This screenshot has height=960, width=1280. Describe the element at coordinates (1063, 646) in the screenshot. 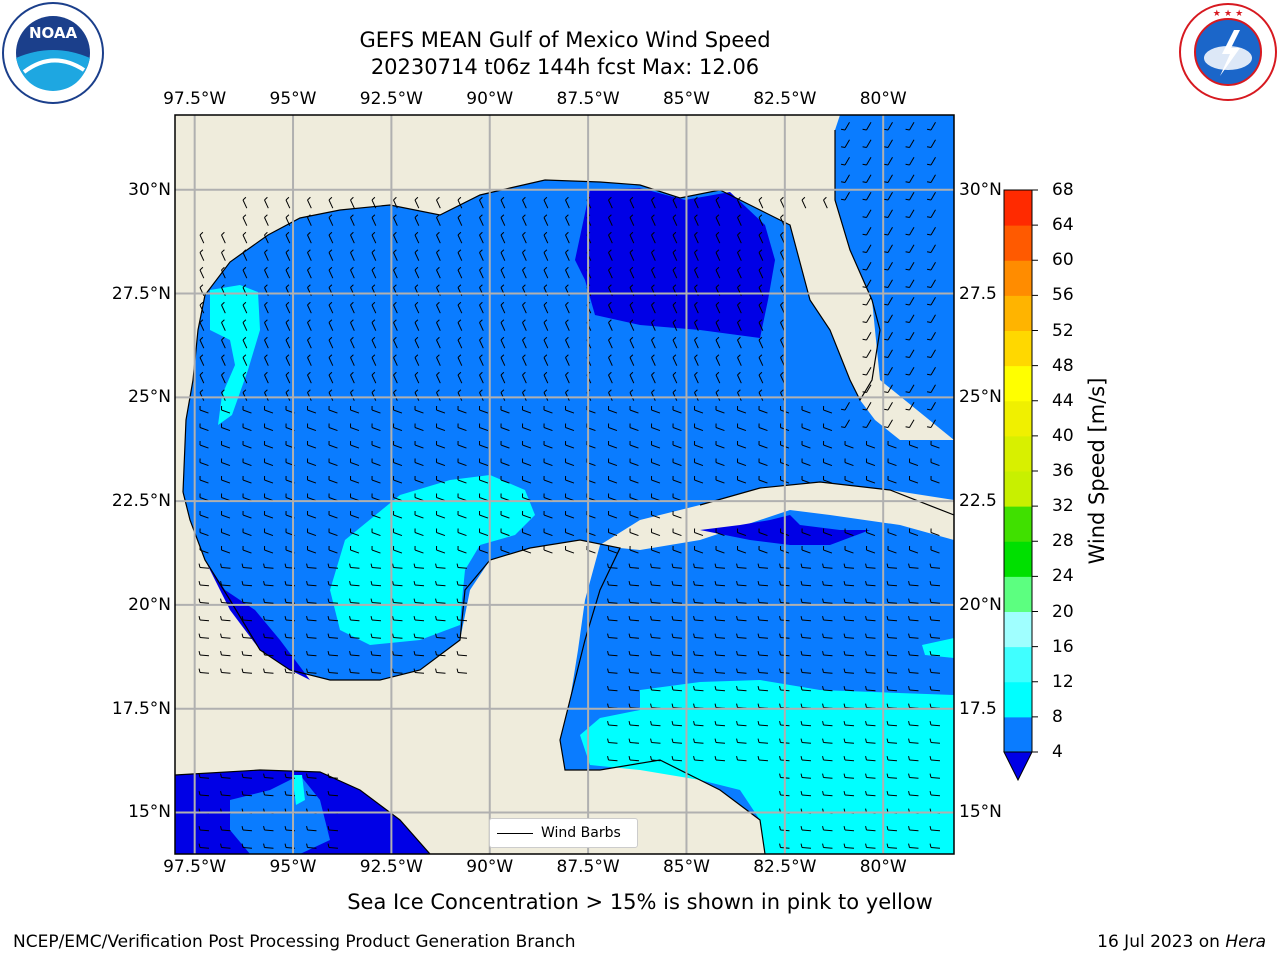

I see `colorbar-tick-label: 16` at that location.